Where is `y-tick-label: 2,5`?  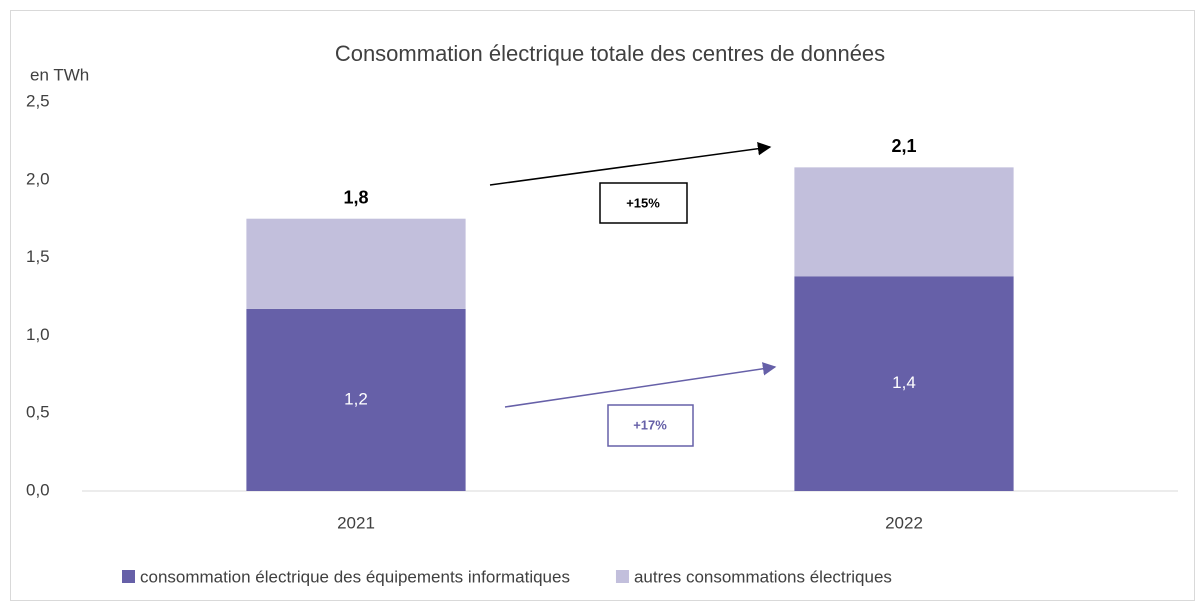 y-tick-label: 2,5 is located at coordinates (38, 100).